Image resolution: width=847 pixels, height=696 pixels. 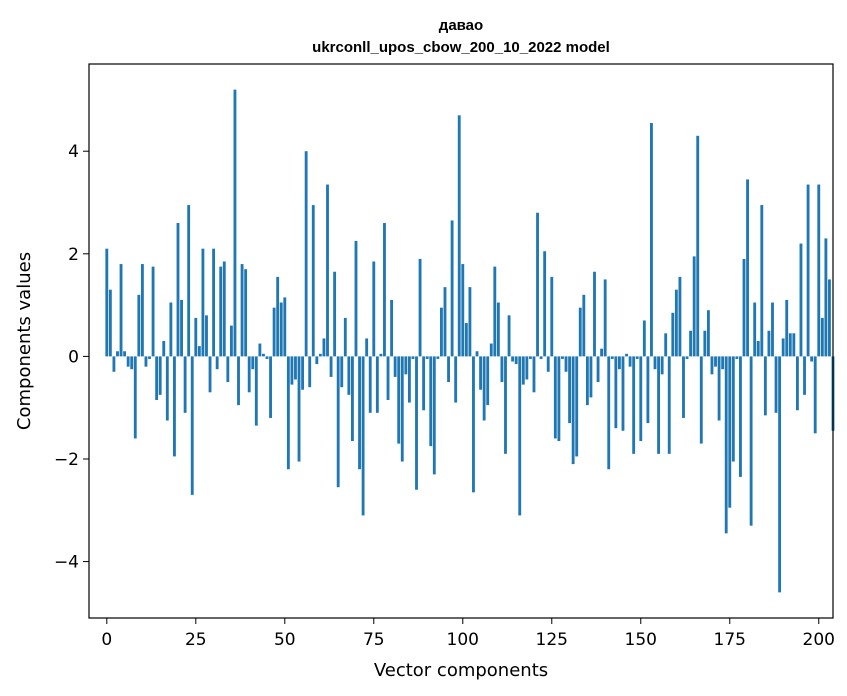 What do you see at coordinates (73, 255) in the screenshot?
I see `y-tick-label: 2` at bounding box center [73, 255].